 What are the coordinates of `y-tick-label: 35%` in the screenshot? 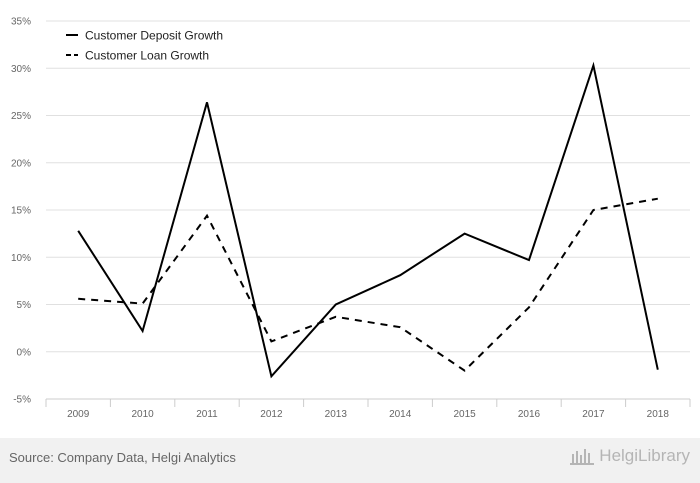 It's located at (21, 22).